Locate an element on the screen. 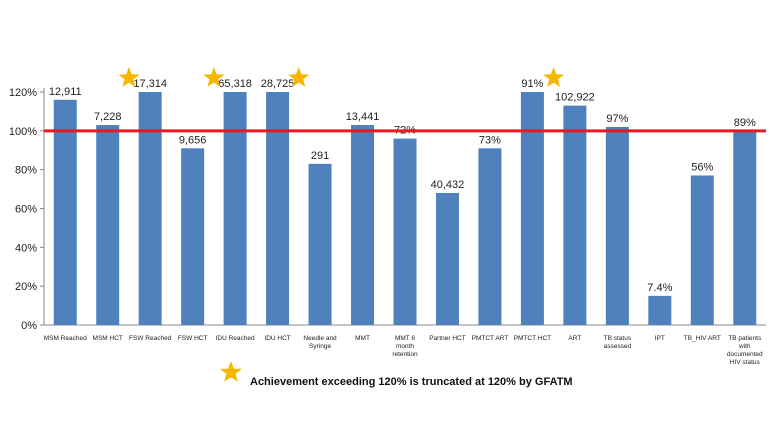 The image size is (780, 443). data-label: 12,911 is located at coordinates (65, 92).